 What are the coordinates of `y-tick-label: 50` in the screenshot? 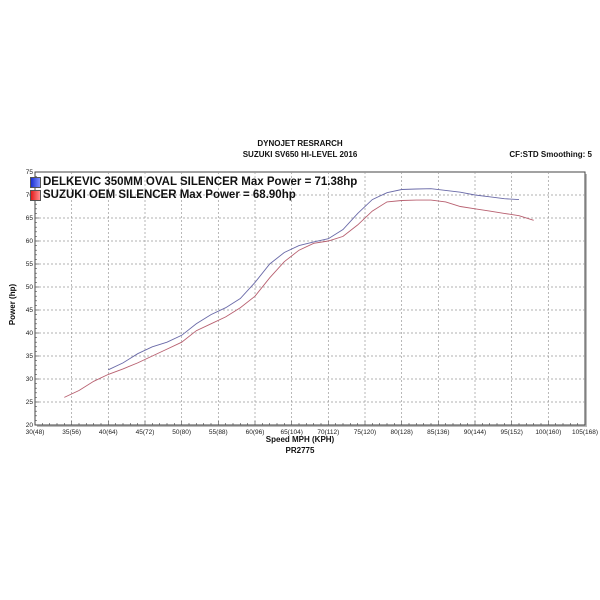 It's located at (30, 287).